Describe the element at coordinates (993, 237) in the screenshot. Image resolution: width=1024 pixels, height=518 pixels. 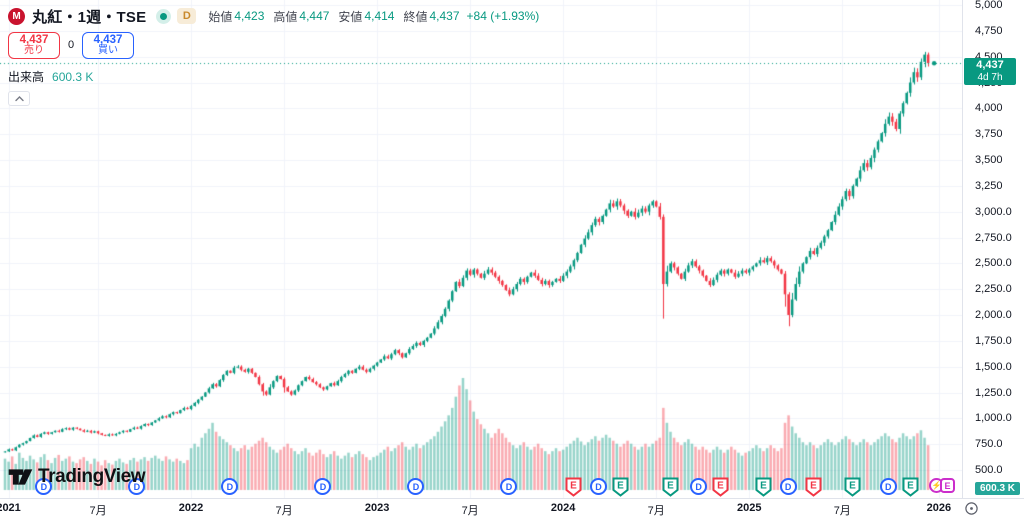
I see `price-axis-label: 2,750.0` at that location.